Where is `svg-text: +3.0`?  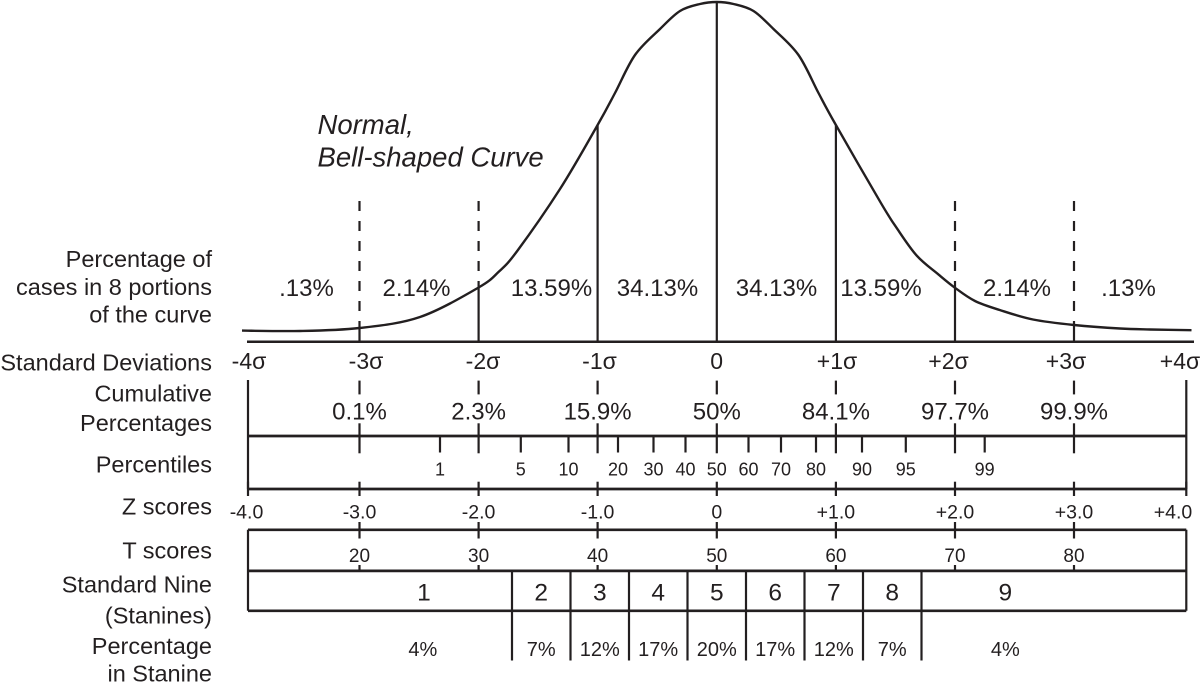
svg-text: +3.0 is located at coordinates (1074, 513).